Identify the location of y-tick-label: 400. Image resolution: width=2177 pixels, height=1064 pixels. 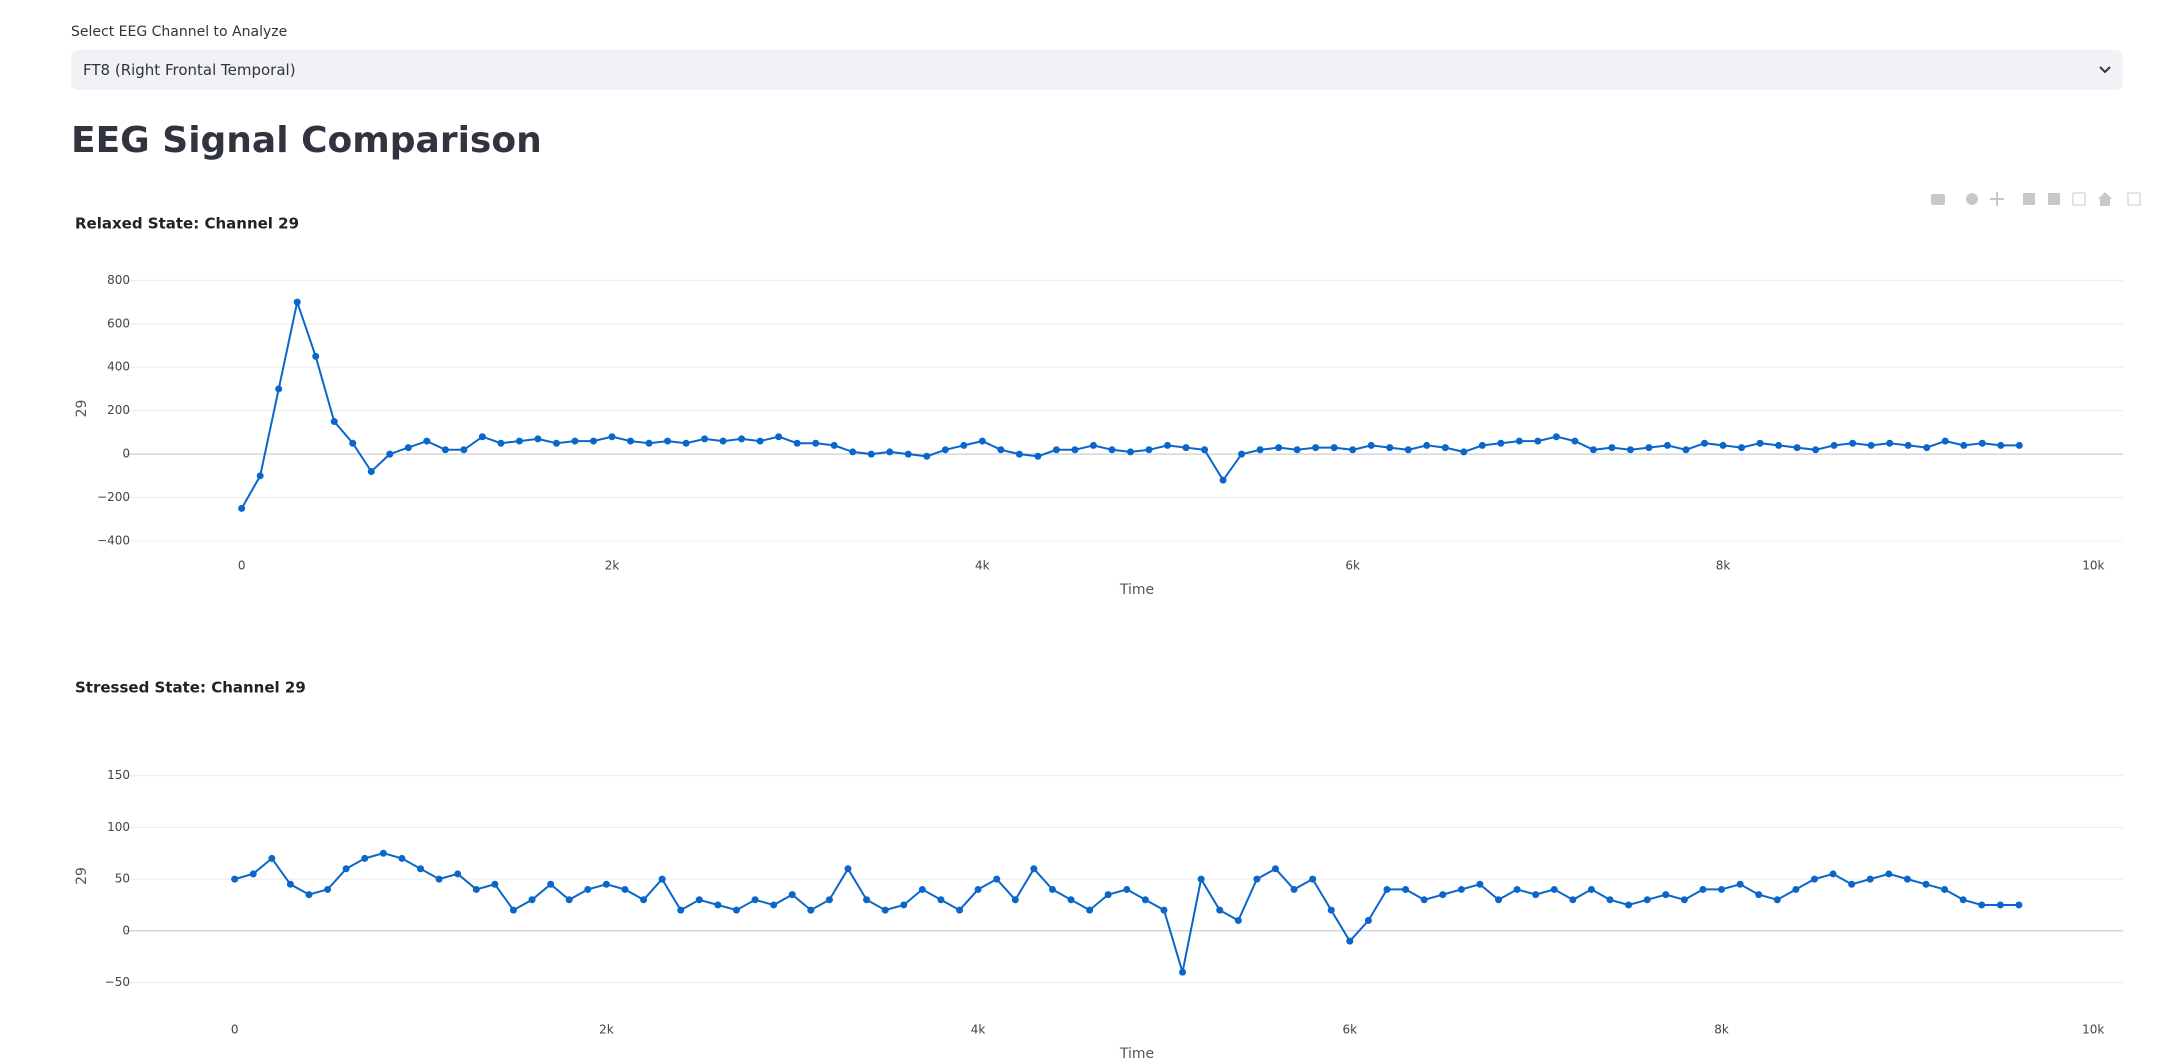
(118, 367).